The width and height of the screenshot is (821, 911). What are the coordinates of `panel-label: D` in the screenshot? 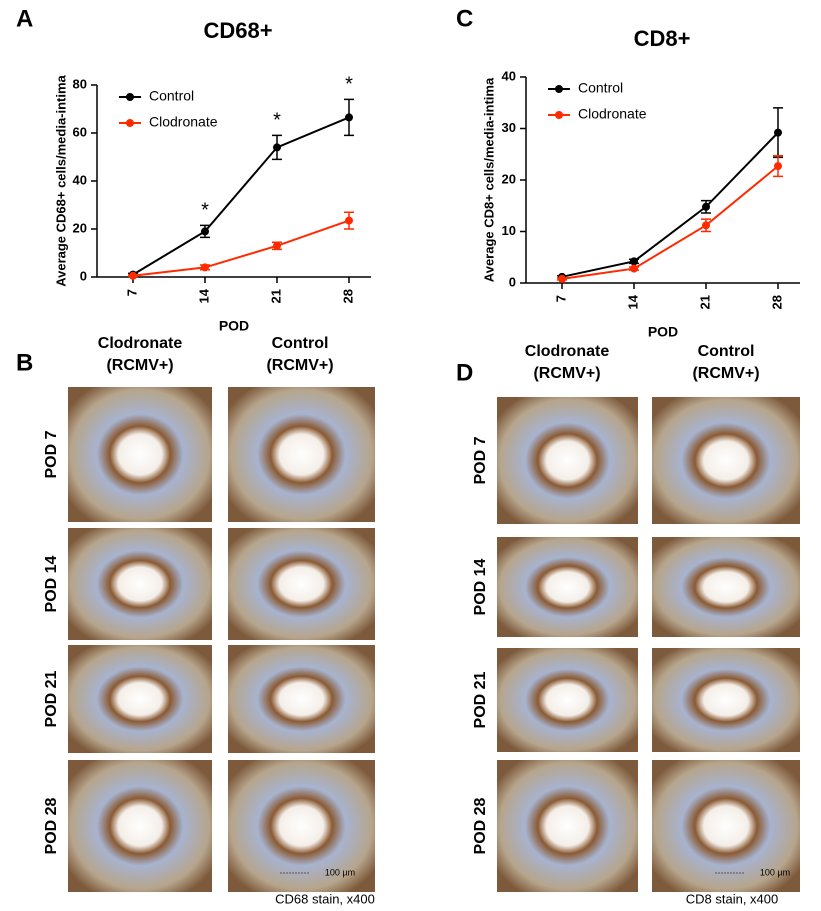 It's located at (464, 372).